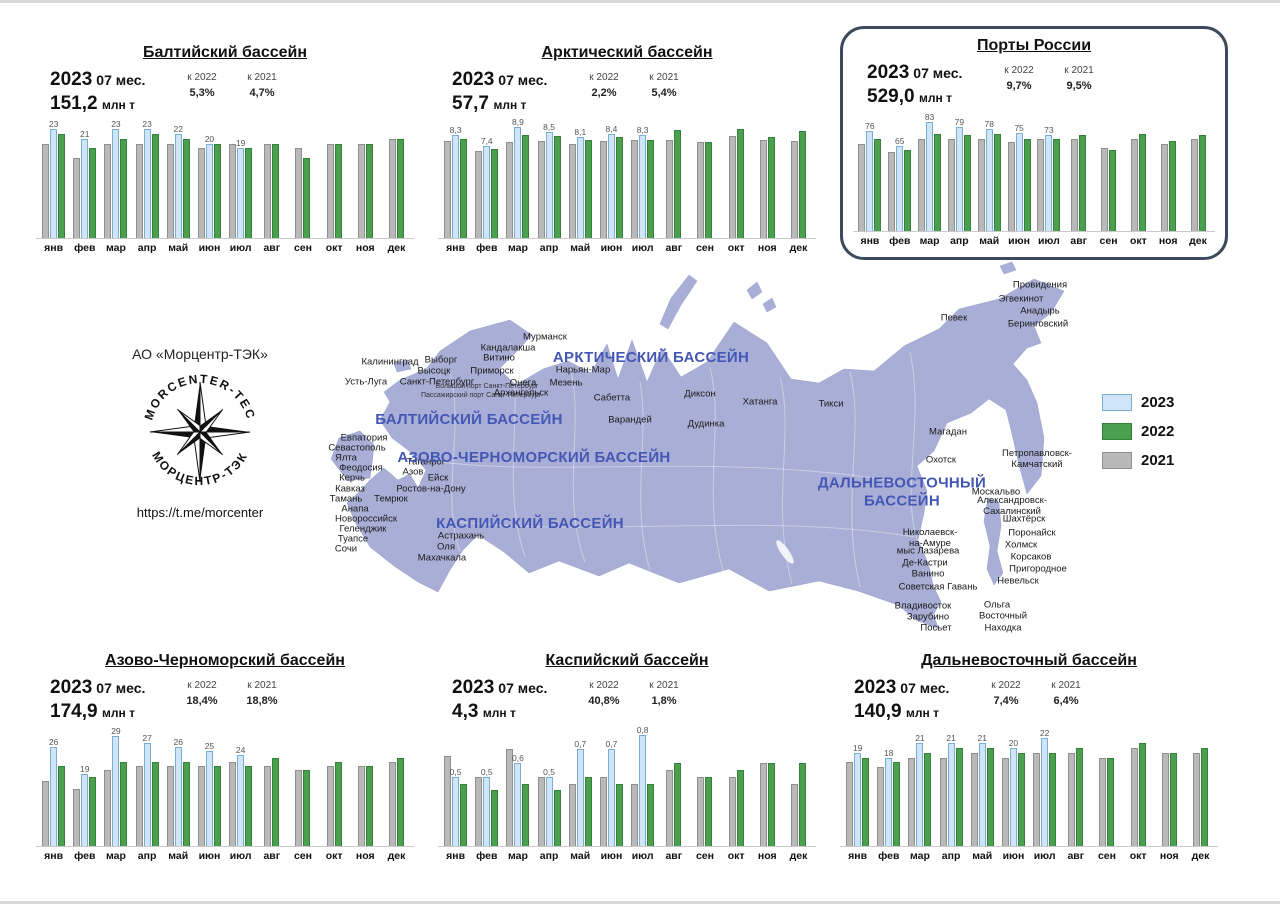 The height and width of the screenshot is (904, 1280). What do you see at coordinates (664, 93) in the screenshot?
I see `vs-value: 5,4%` at bounding box center [664, 93].